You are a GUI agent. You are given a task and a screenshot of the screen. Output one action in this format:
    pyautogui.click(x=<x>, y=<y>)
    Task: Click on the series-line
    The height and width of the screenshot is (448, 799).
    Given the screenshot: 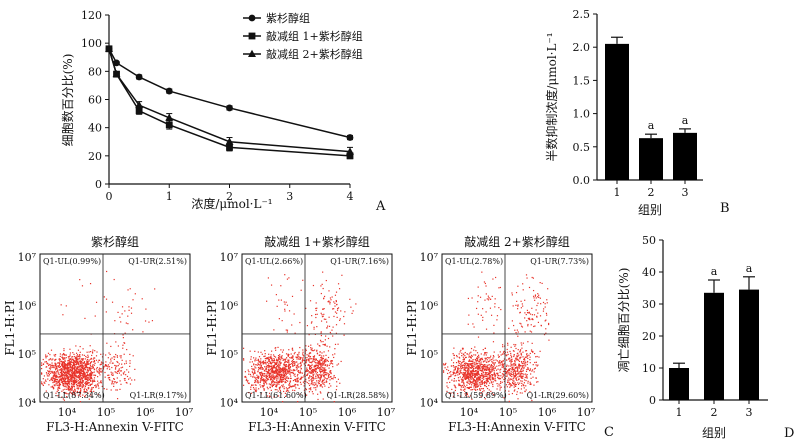 What is the action you would take?
    pyautogui.click(x=229, y=93)
    